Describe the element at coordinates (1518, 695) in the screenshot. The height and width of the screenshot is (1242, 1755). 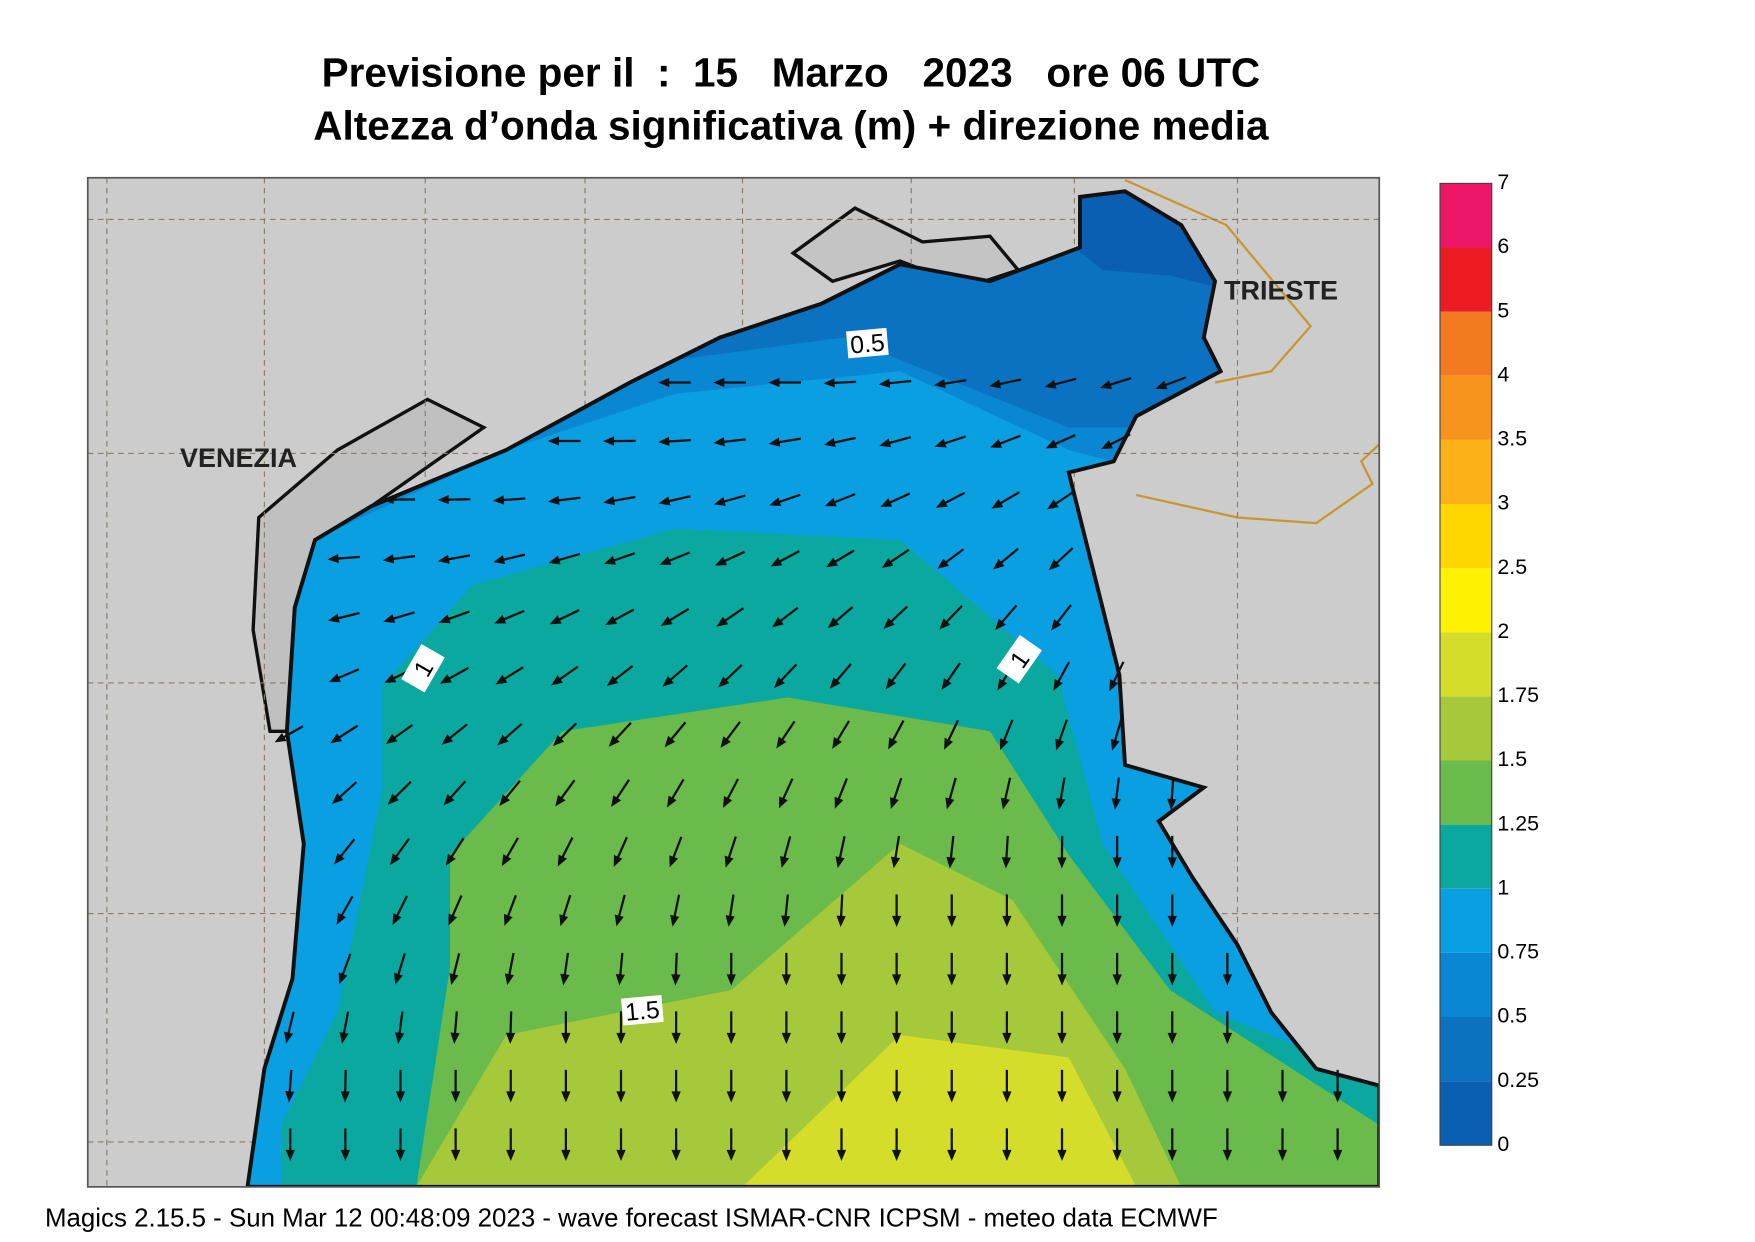
I see `colorbar-label: 1.75` at that location.